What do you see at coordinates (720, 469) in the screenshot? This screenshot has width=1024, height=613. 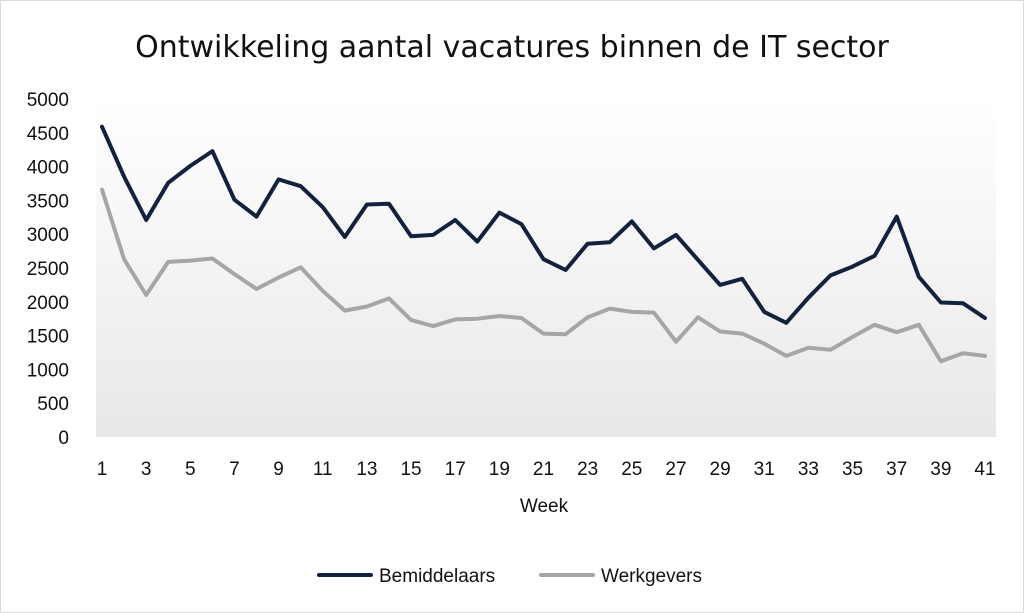 I see `x-tick-label: 29` at bounding box center [720, 469].